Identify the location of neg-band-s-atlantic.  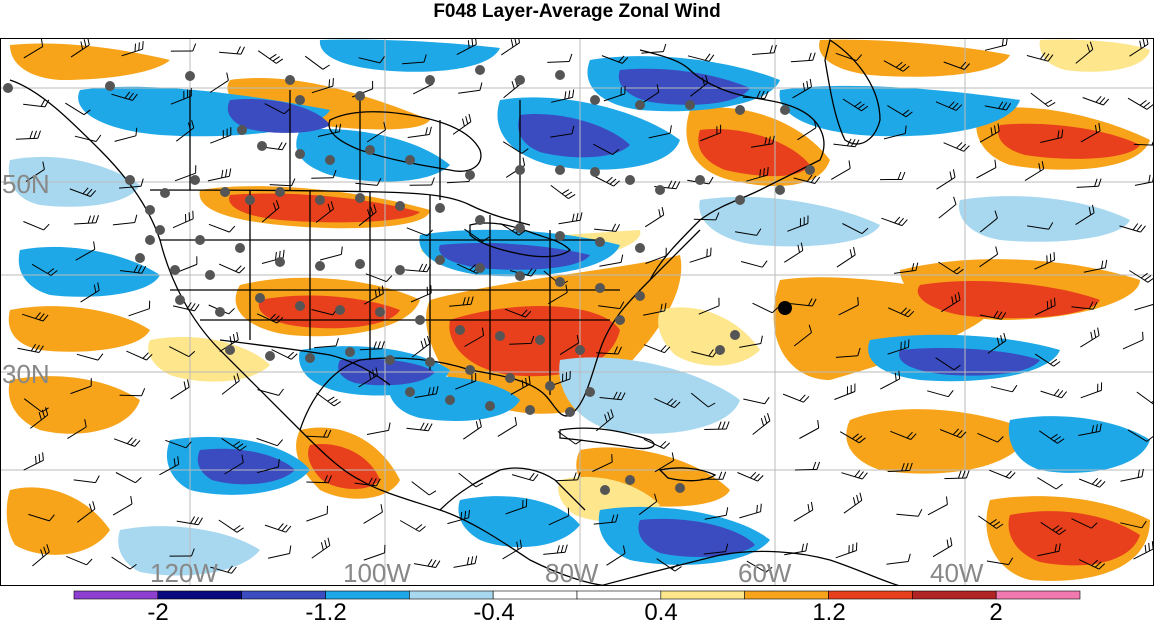
(1079, 444).